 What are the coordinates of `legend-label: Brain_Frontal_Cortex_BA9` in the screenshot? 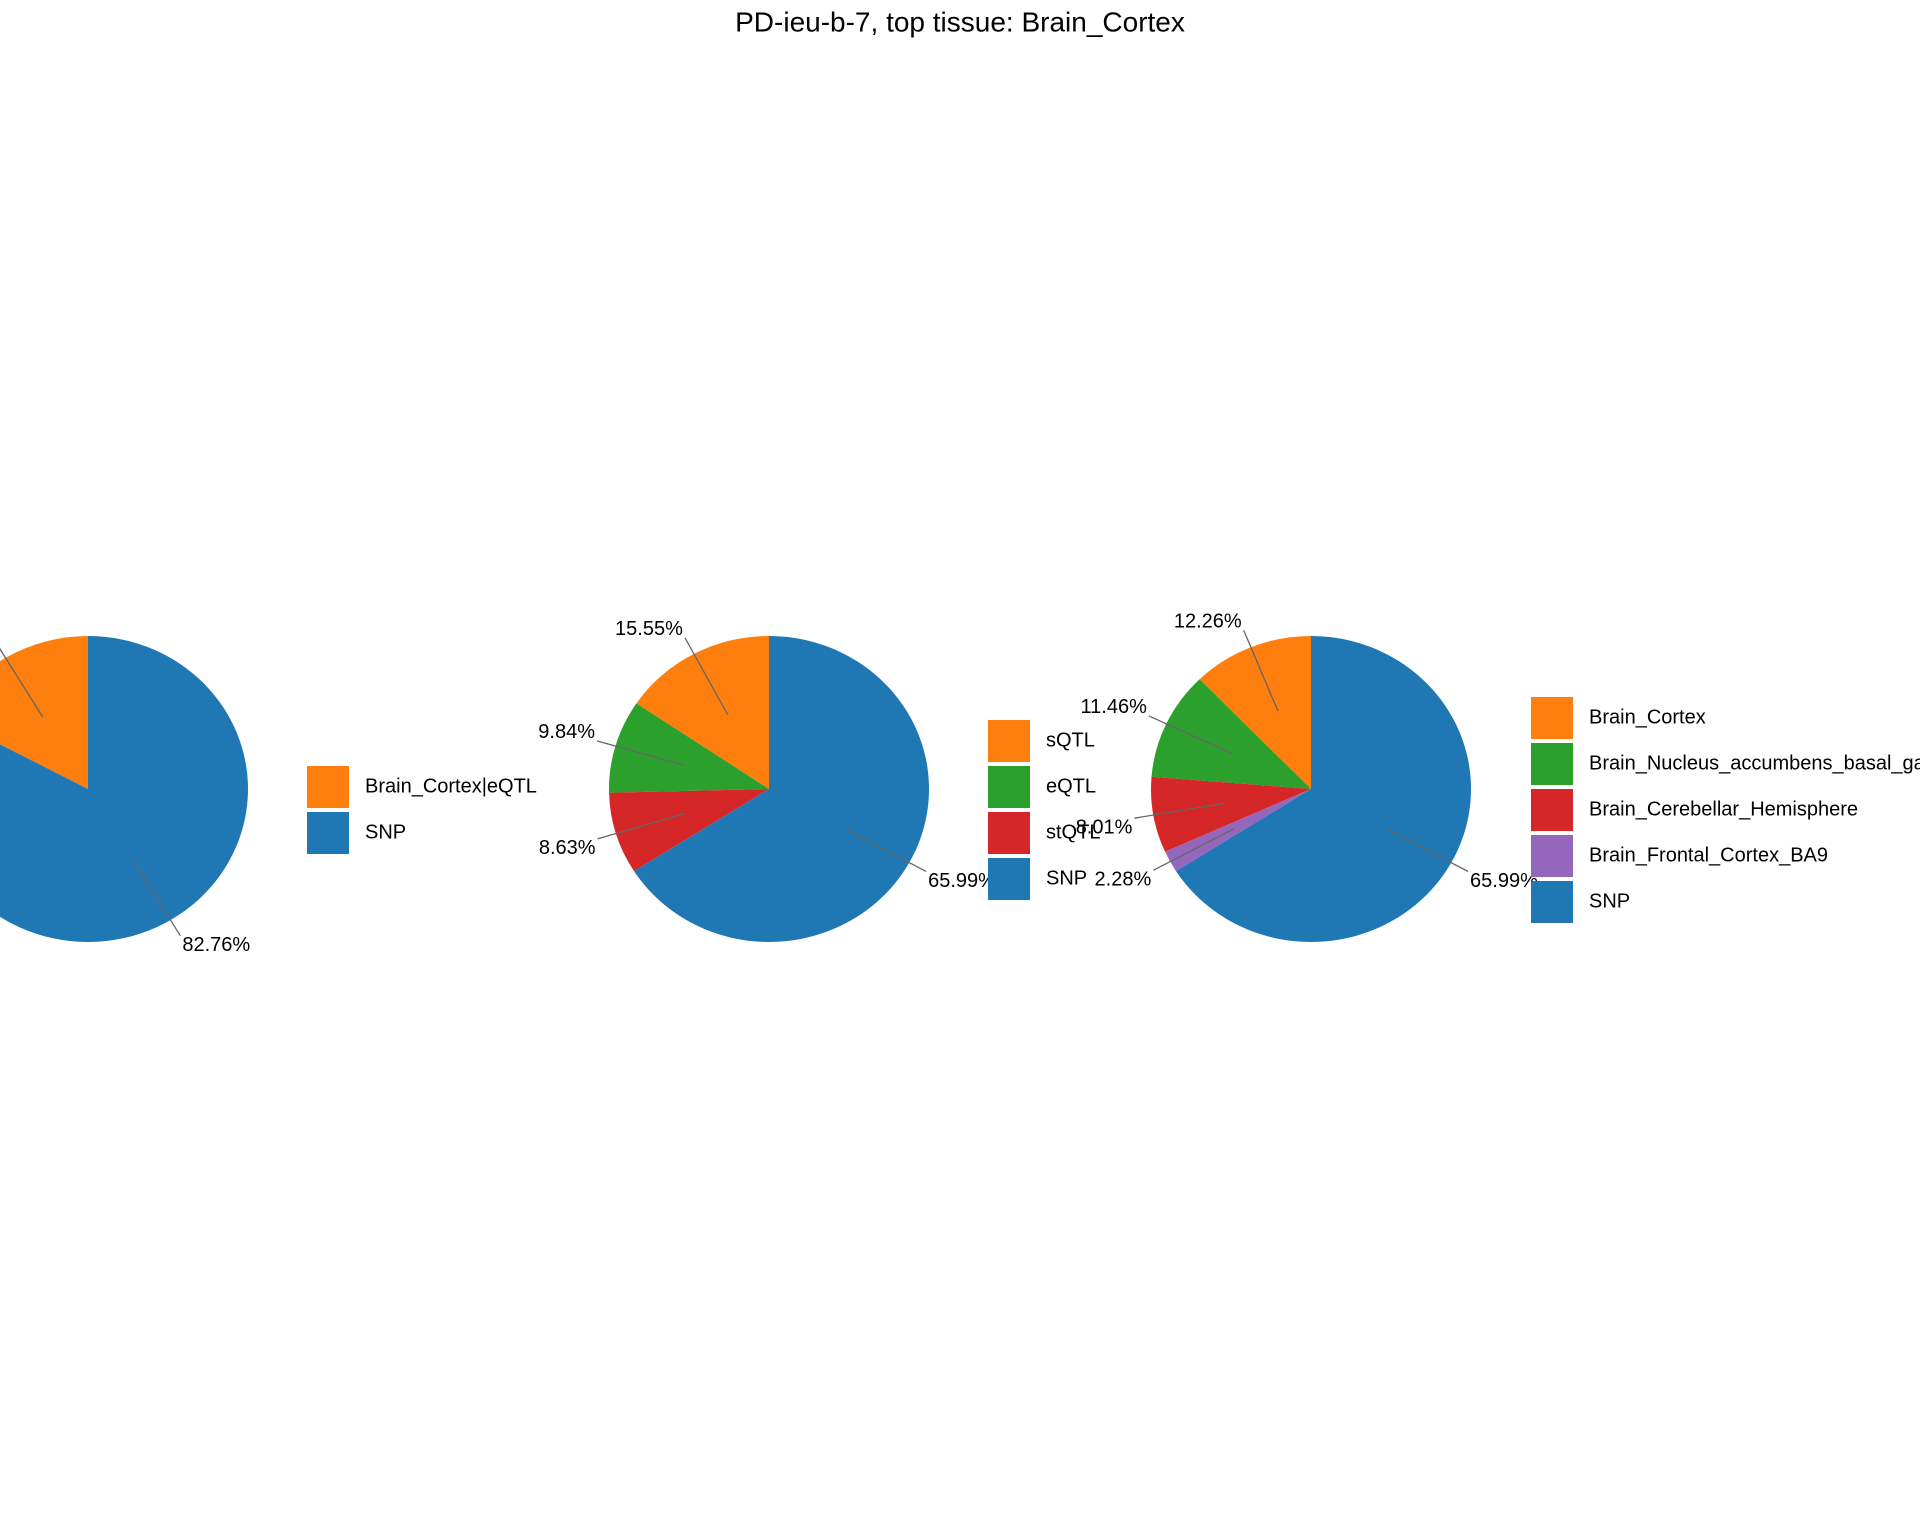 It's located at (1708, 855).